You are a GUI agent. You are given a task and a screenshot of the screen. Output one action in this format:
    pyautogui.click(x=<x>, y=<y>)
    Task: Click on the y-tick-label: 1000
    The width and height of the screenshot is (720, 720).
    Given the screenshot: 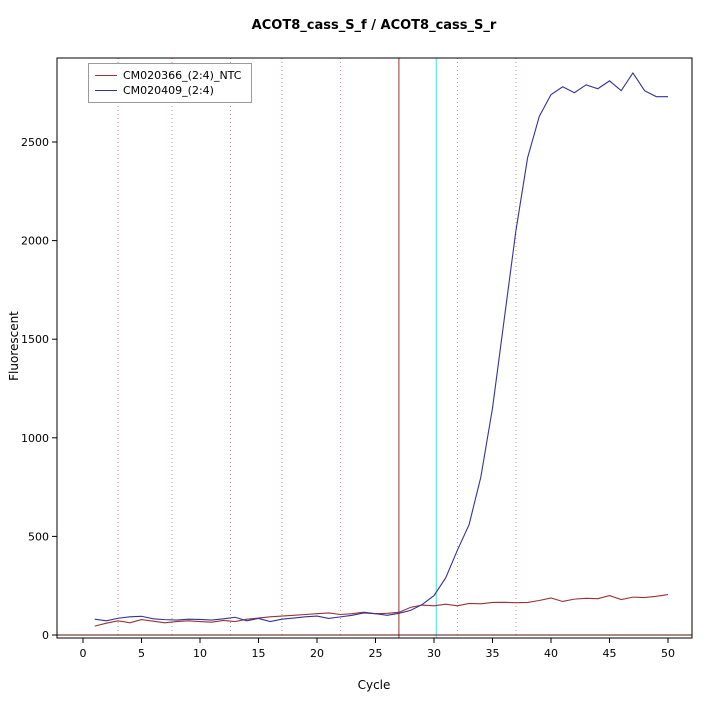 What is the action you would take?
    pyautogui.click(x=35, y=438)
    